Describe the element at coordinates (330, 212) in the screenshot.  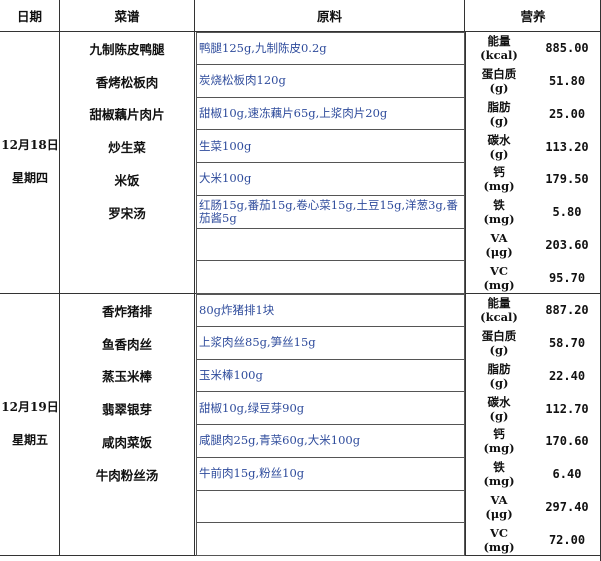
I see `ingredient-cell: 红肠15g,番茄15g,卷心菜15g,土豆15g,洋葱3g,番茄酱5g` at that location.